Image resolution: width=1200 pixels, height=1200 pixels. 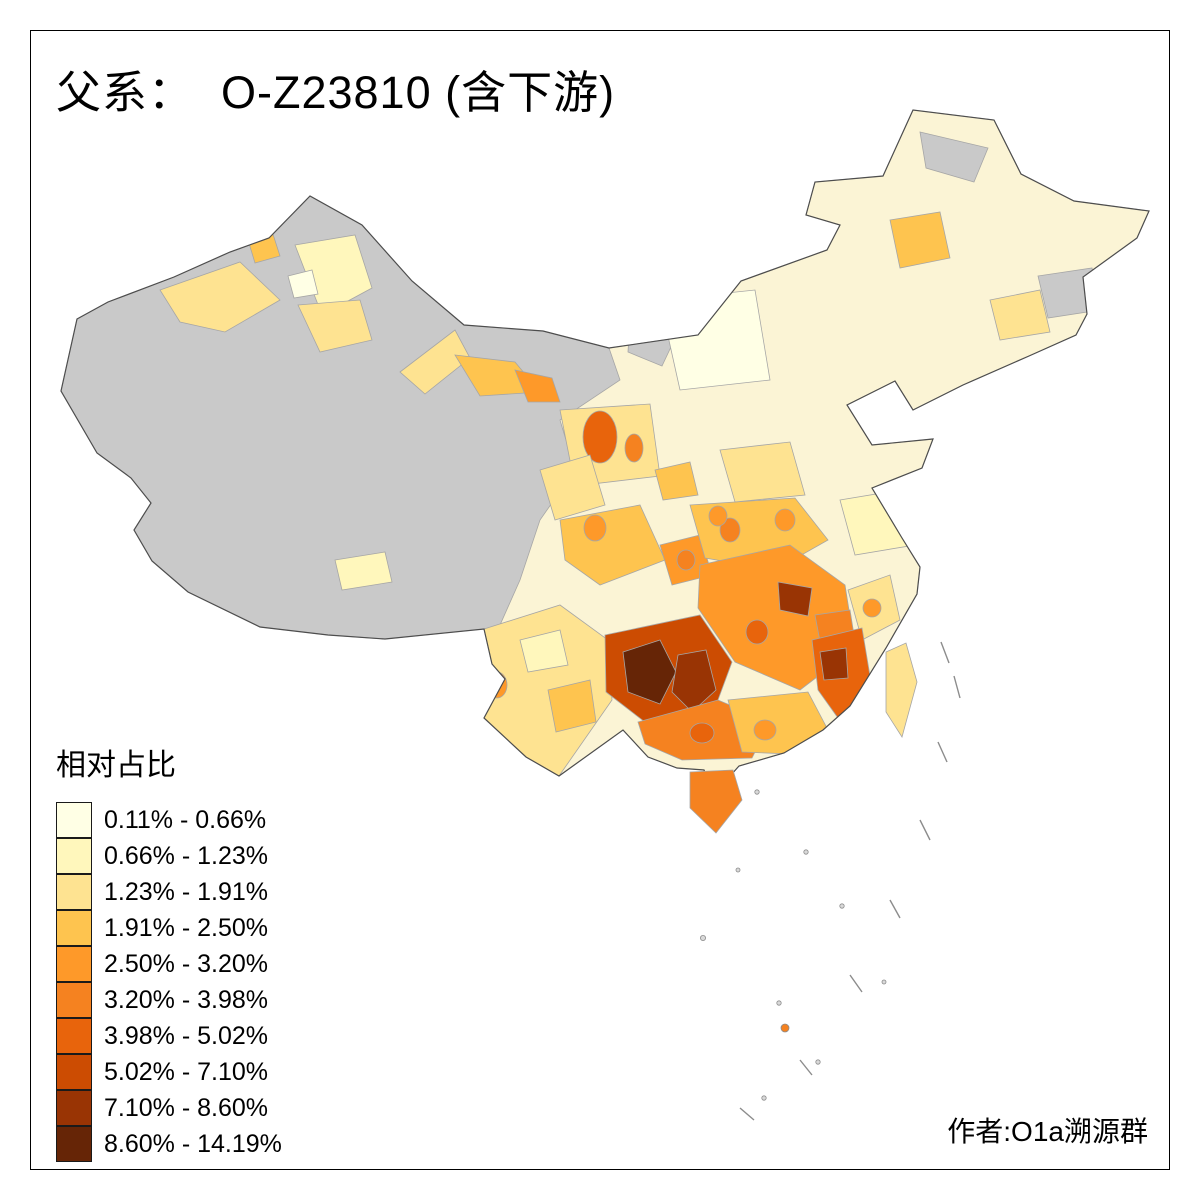 I want to click on region-hunan-dark, so click(x=795, y=599).